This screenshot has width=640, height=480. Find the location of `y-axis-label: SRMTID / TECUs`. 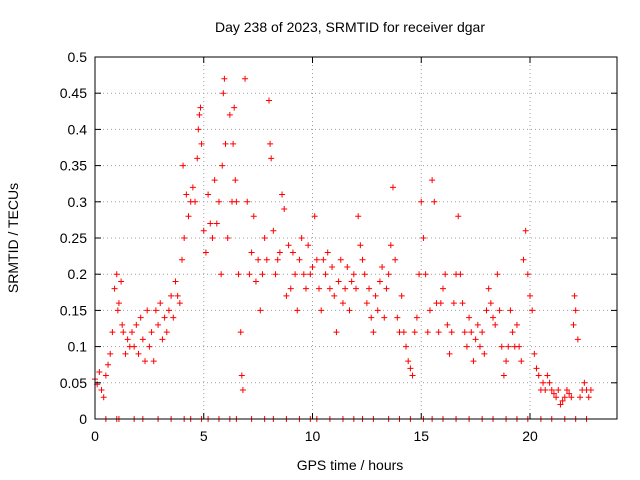

y-axis-label: SRMTID / TECUs is located at coordinates (13, 238).